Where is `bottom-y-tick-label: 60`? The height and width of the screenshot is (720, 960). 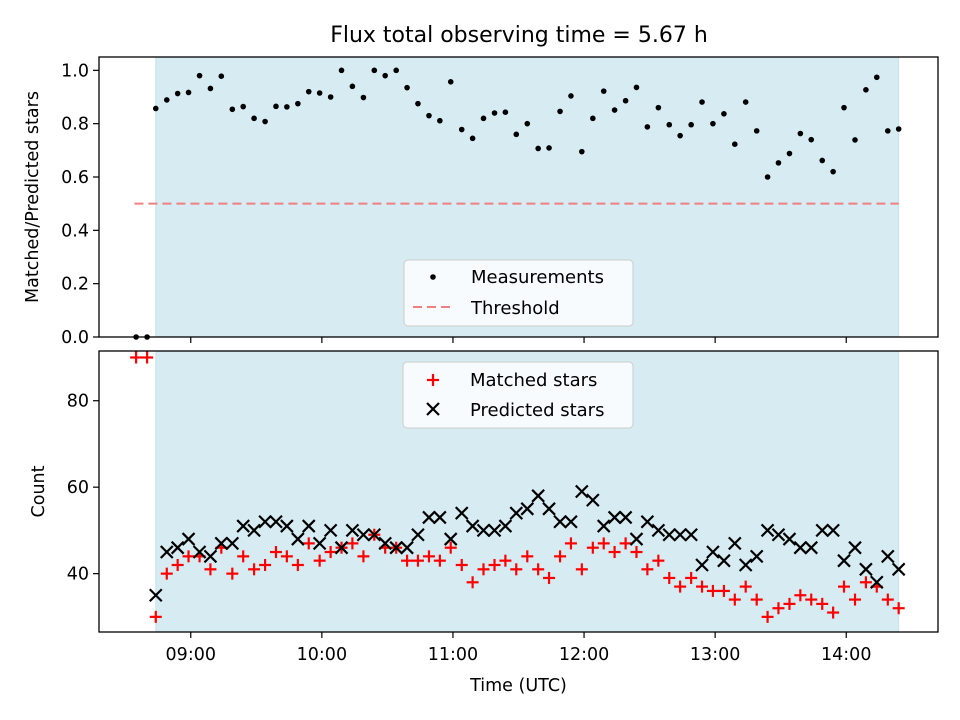 bottom-y-tick-label: 60 is located at coordinates (78, 488).